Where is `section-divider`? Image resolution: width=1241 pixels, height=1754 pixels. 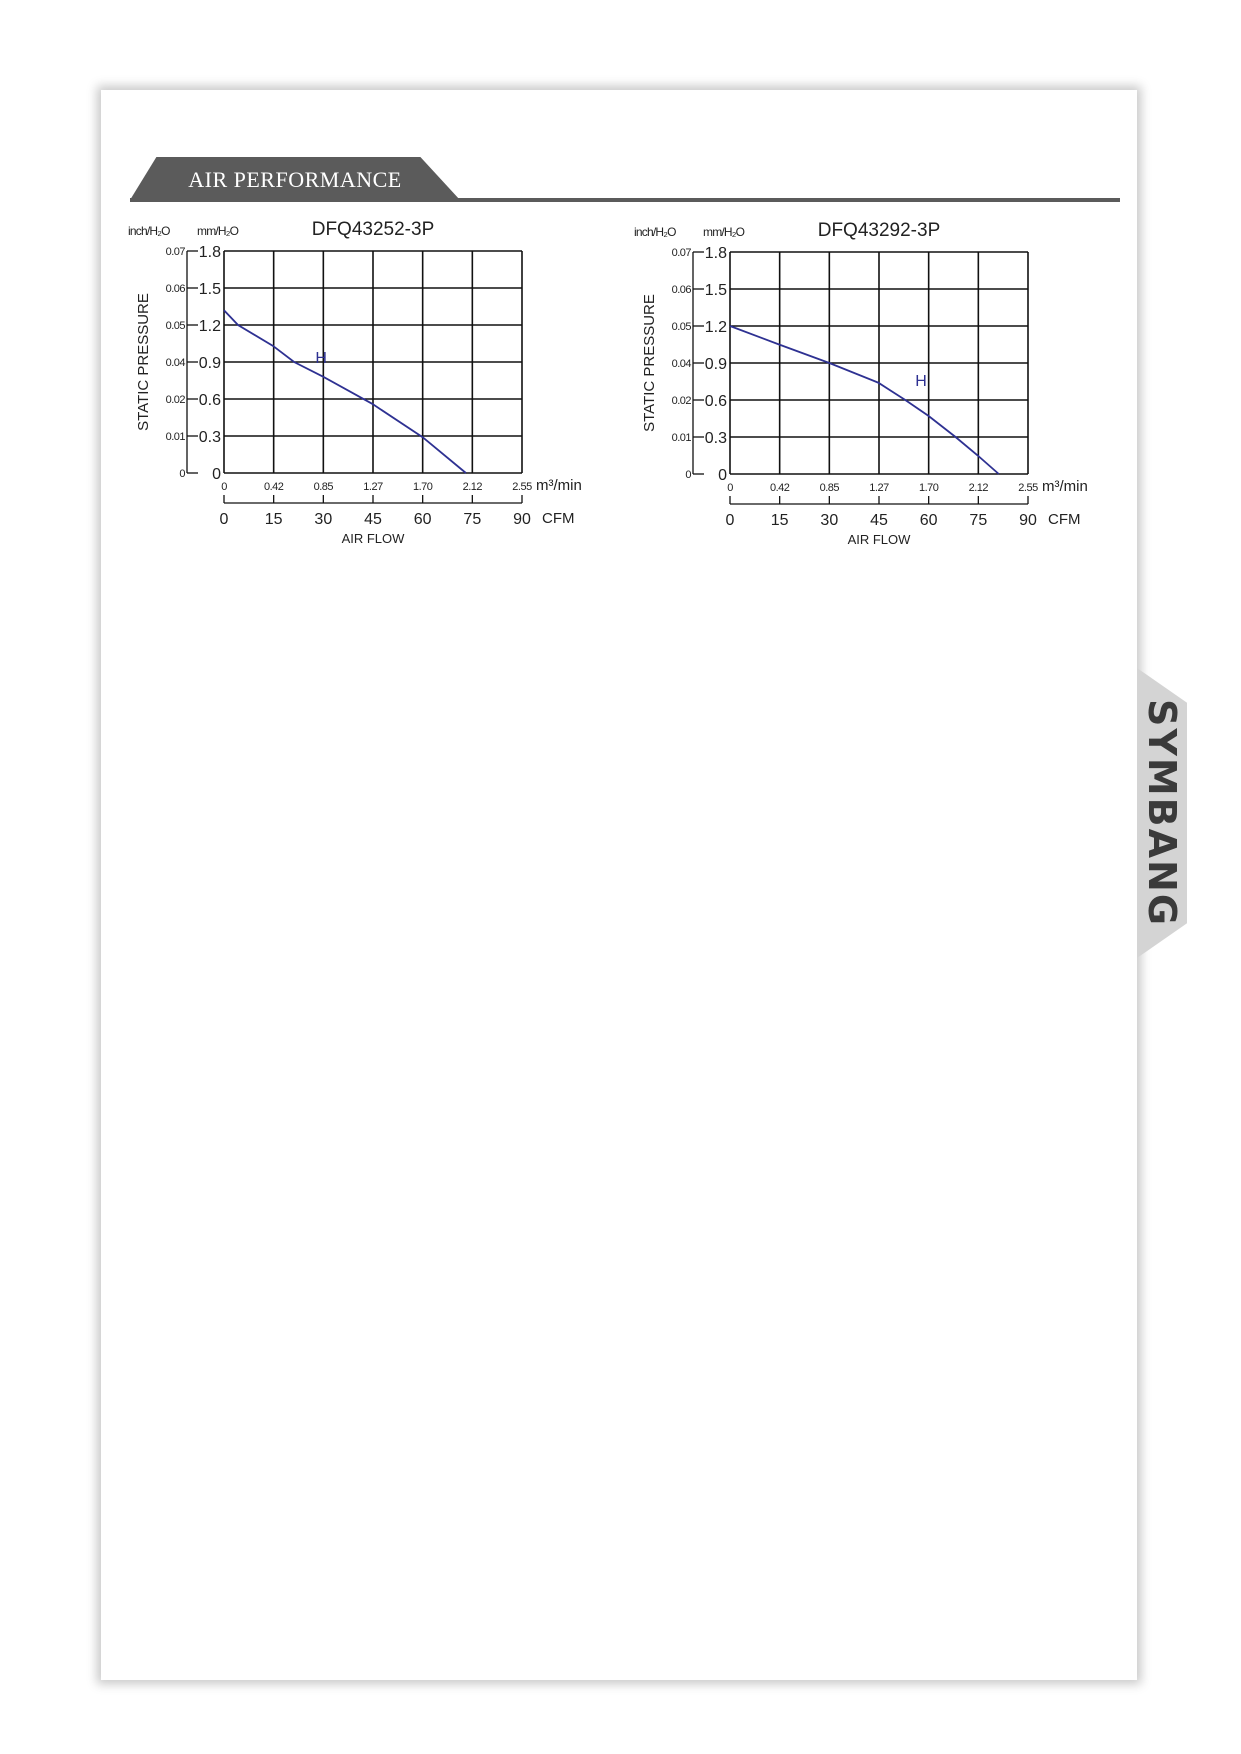
section-divider is located at coordinates (625, 200).